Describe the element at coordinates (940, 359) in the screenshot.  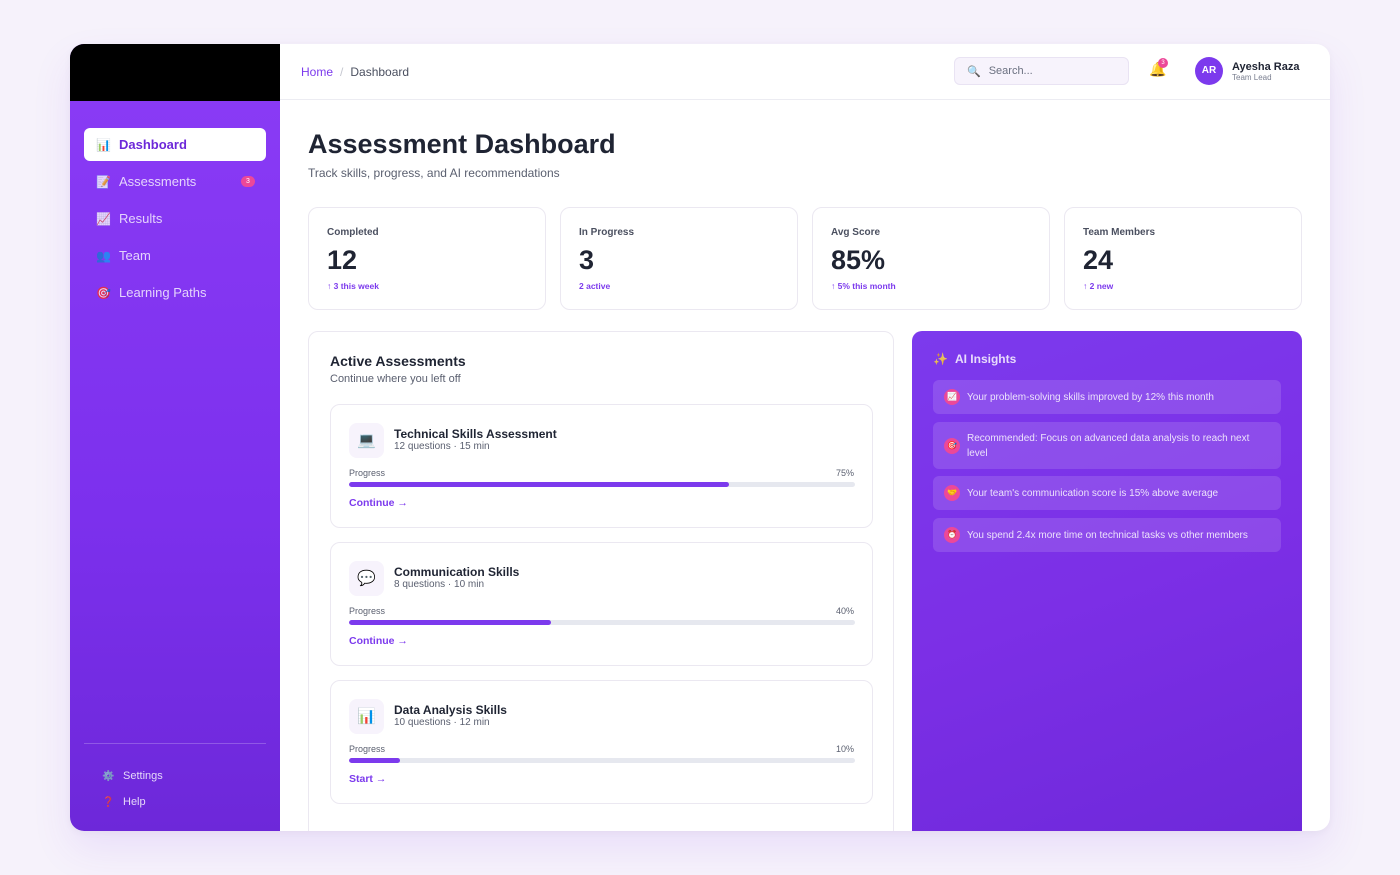
I see `sparkles-icon: ✨` at that location.